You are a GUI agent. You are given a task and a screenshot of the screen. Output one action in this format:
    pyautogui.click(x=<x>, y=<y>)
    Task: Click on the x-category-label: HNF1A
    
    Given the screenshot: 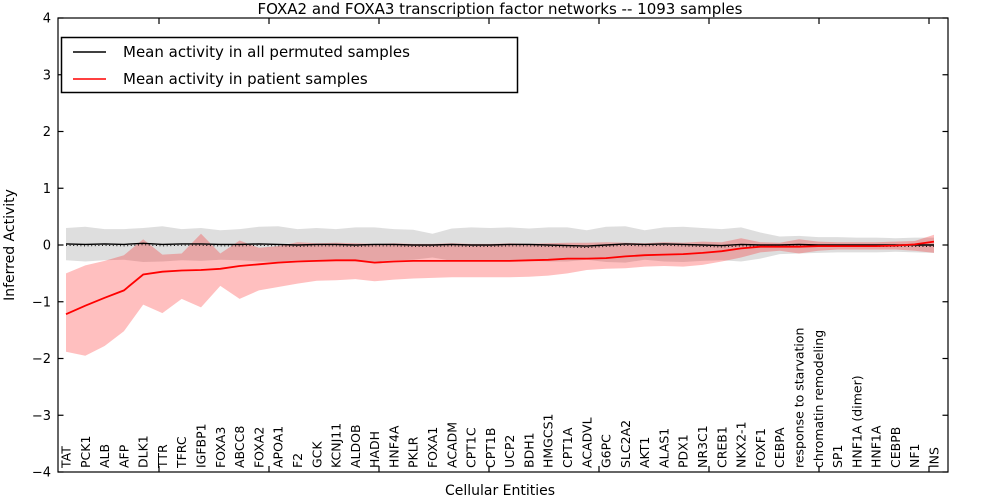 What is the action you would take?
    pyautogui.click(x=876, y=446)
    